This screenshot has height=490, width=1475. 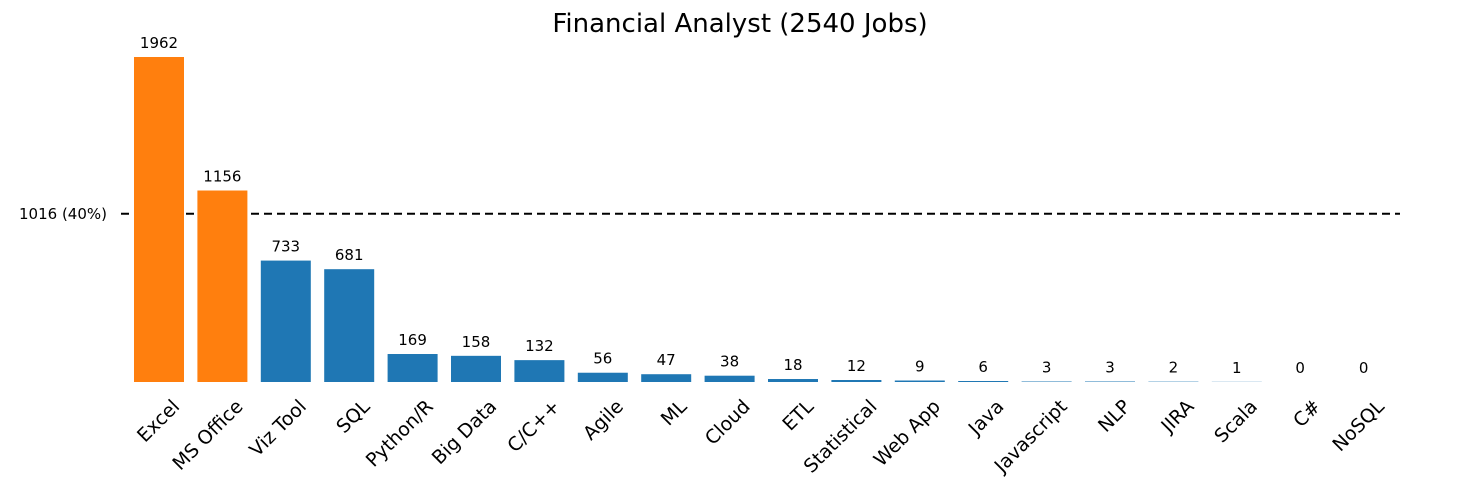 What do you see at coordinates (159, 43) in the screenshot?
I see `bar-value-label: 1962` at bounding box center [159, 43].